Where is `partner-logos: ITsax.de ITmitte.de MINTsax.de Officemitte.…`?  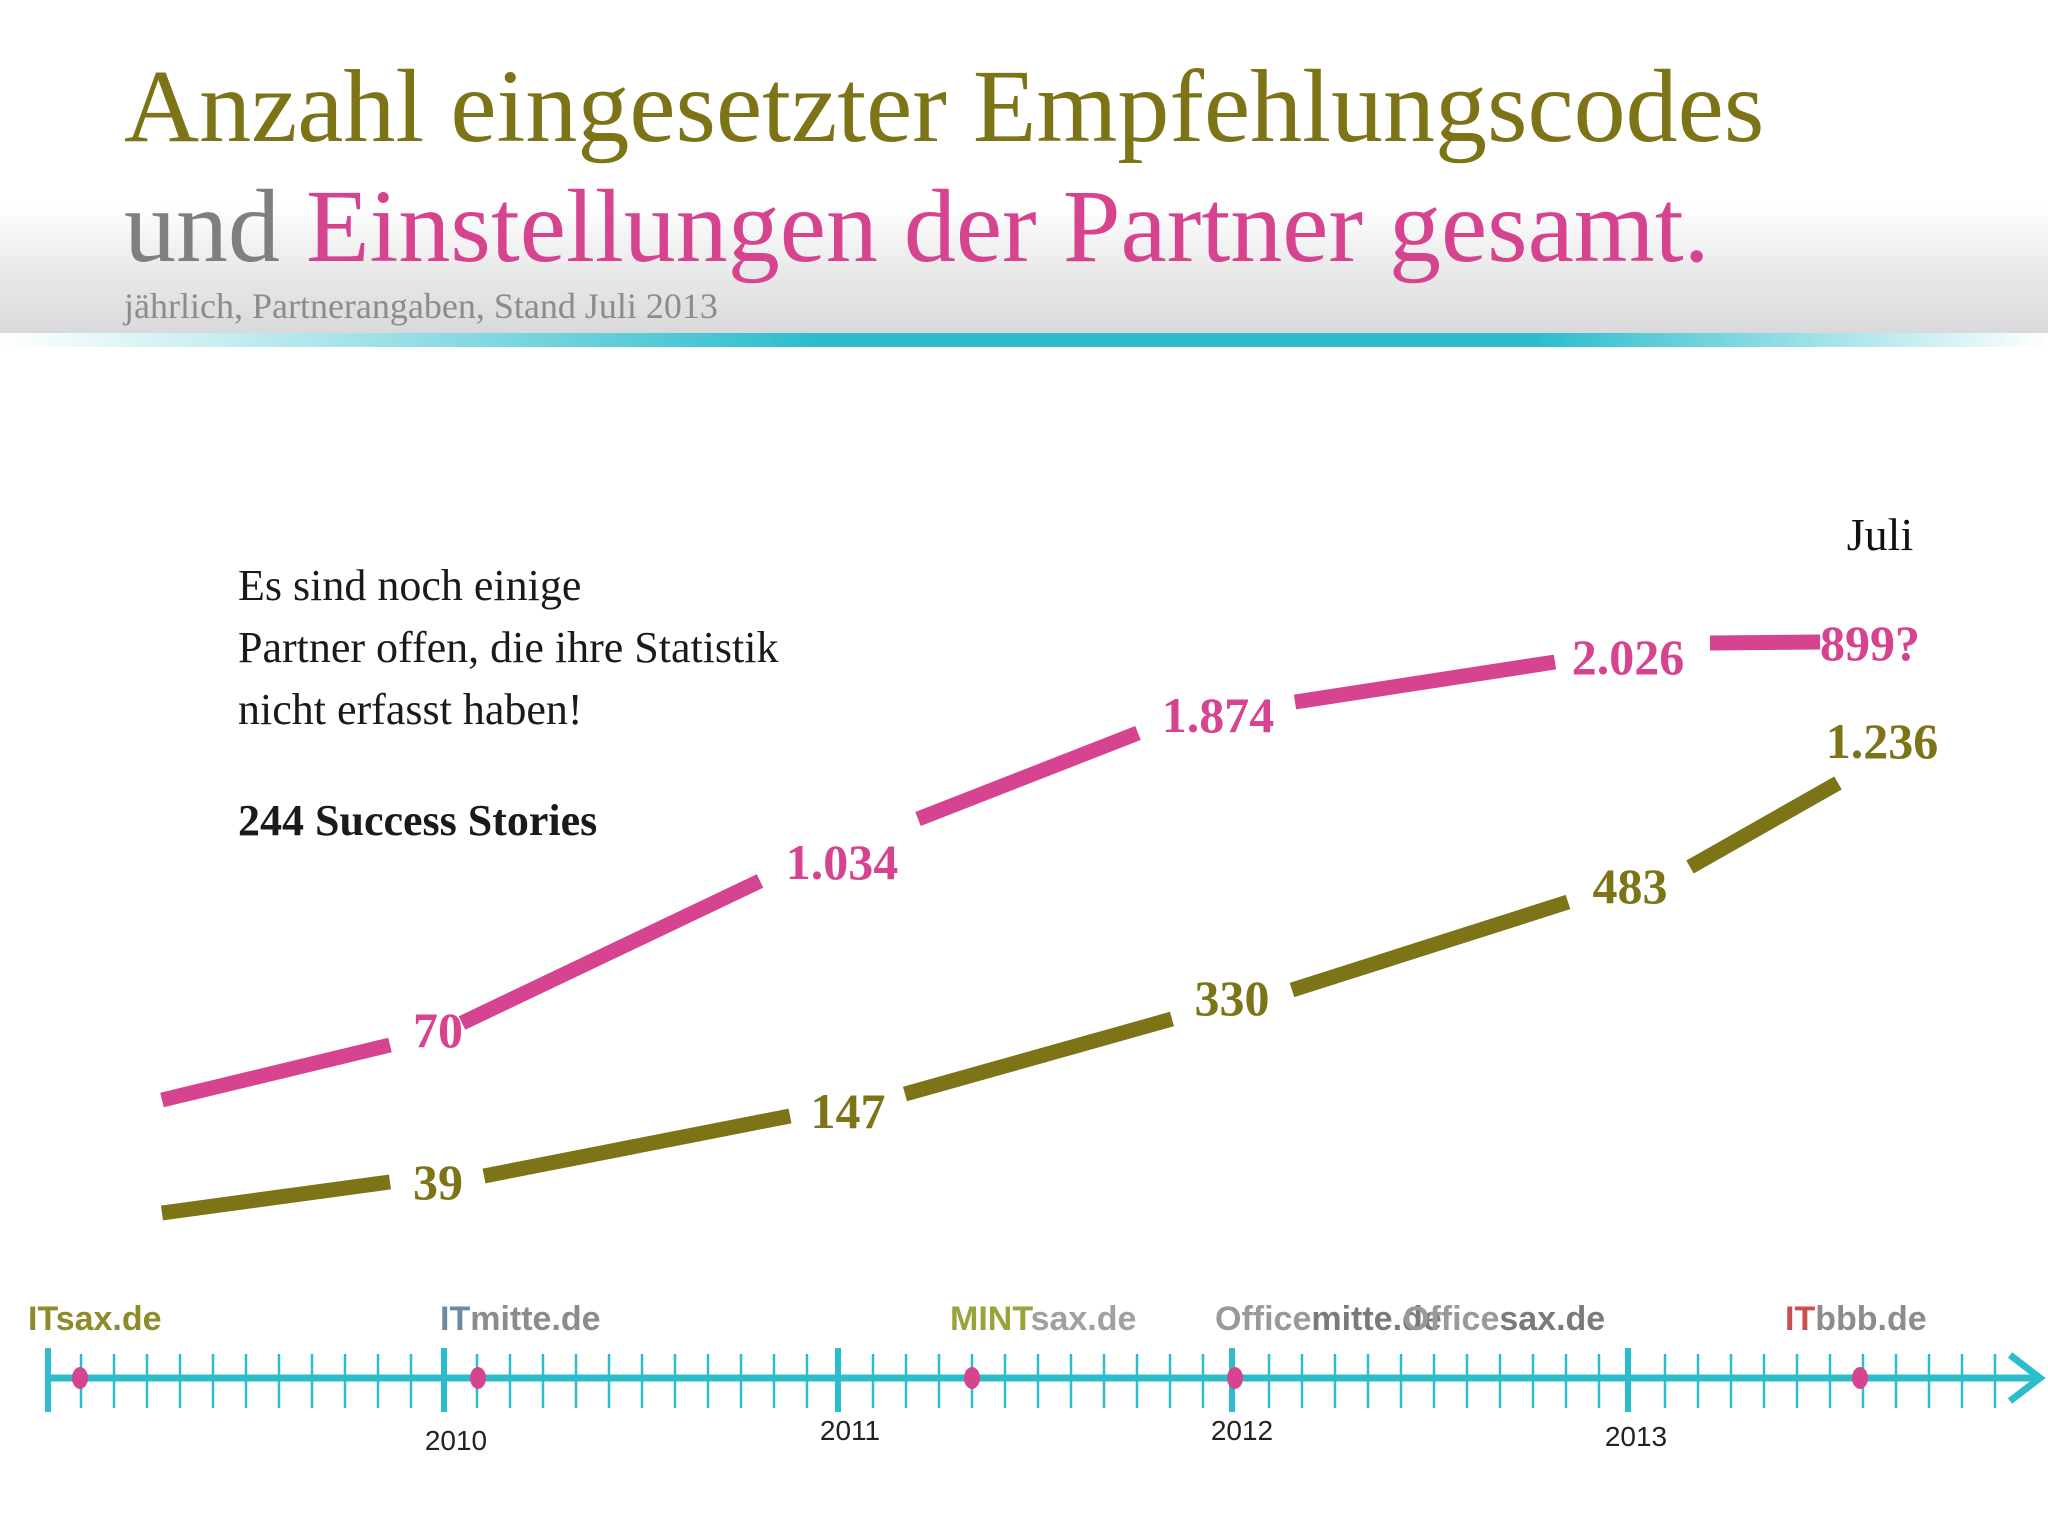 partner-logos: ITsax.de ITmitte.de MINTsax.de Officemitte.… is located at coordinates (977, 1319).